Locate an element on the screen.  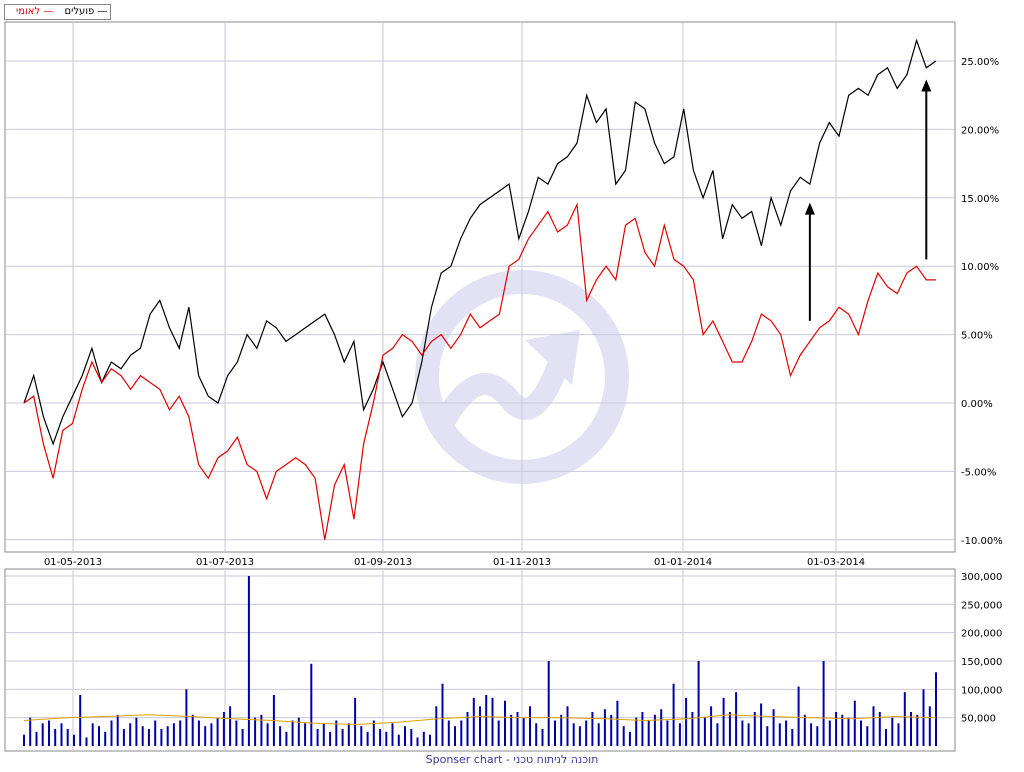
watermark-arrowhead is located at coordinates (552, 357).